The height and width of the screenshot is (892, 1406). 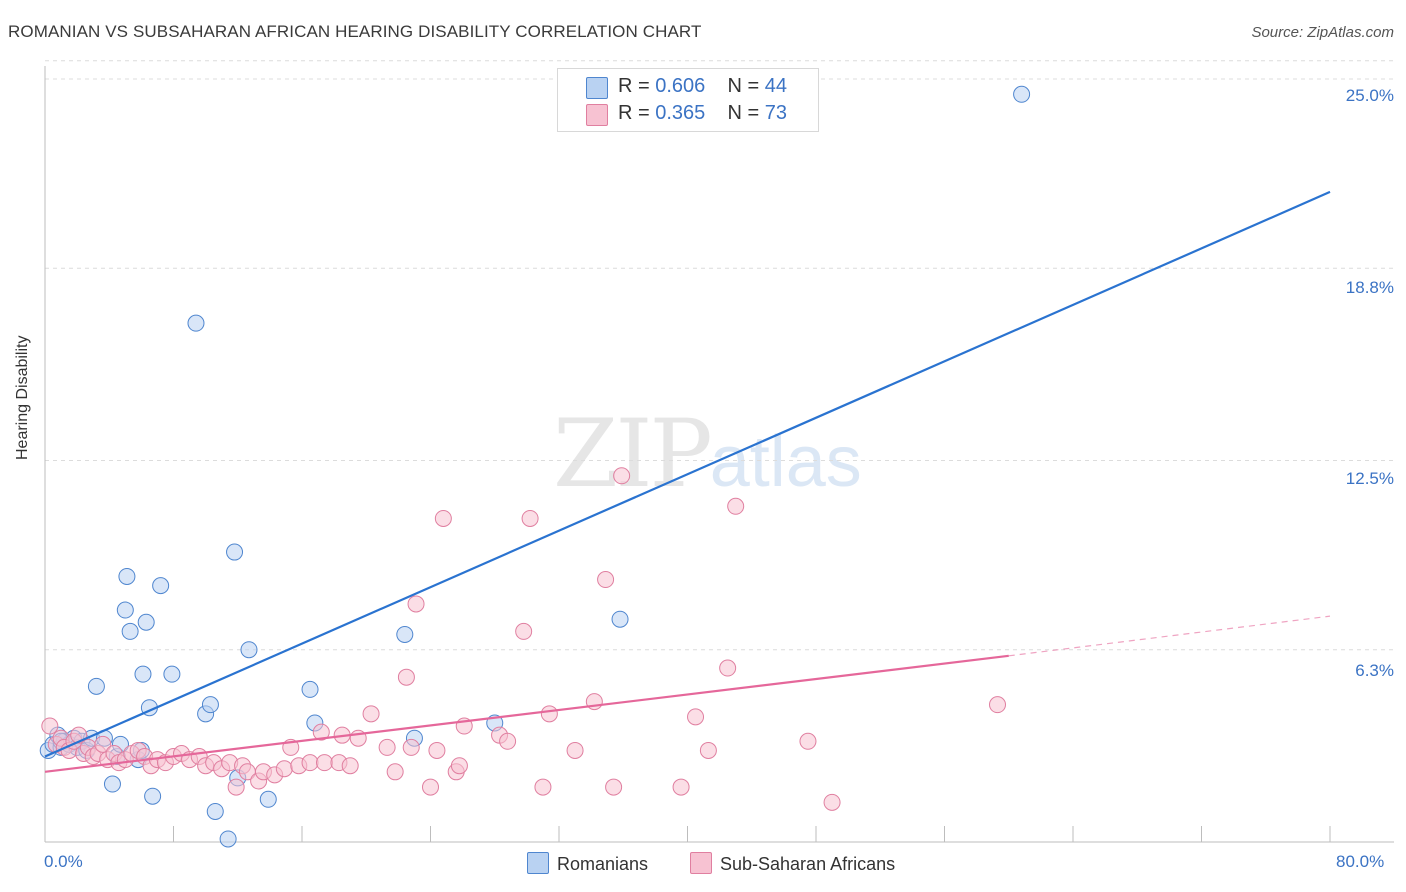 I want to click on africans-swatch, so click(x=597, y=115).